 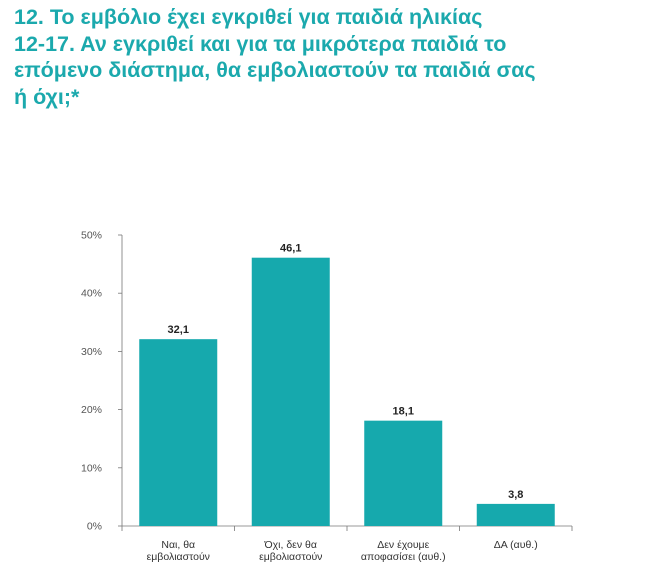 What do you see at coordinates (515, 495) in the screenshot?
I see `data-label: 3,8` at bounding box center [515, 495].